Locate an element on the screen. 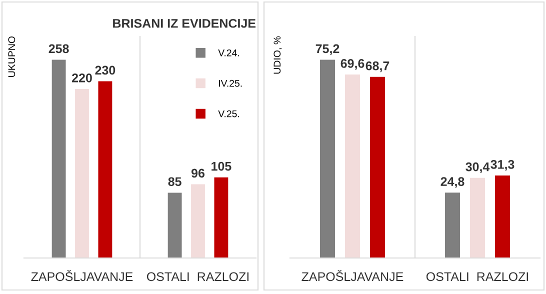  data-label: 220 is located at coordinates (82, 77).